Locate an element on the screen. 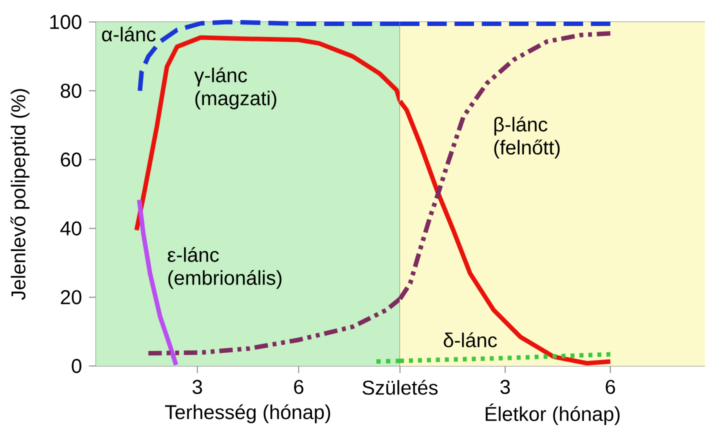 This screenshot has width=724, height=440. series-label: γ-lánc (magzati) is located at coordinates (235, 88).